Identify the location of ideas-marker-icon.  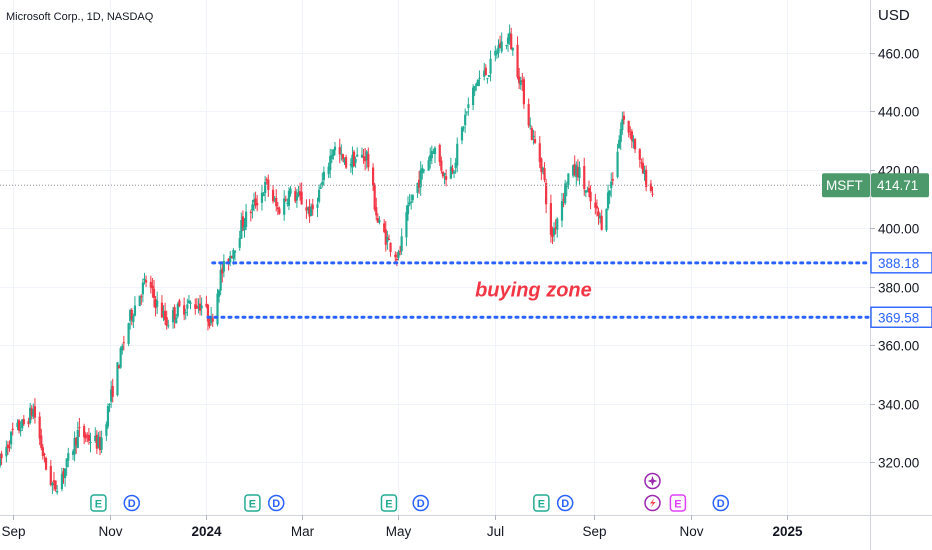
(652, 481).